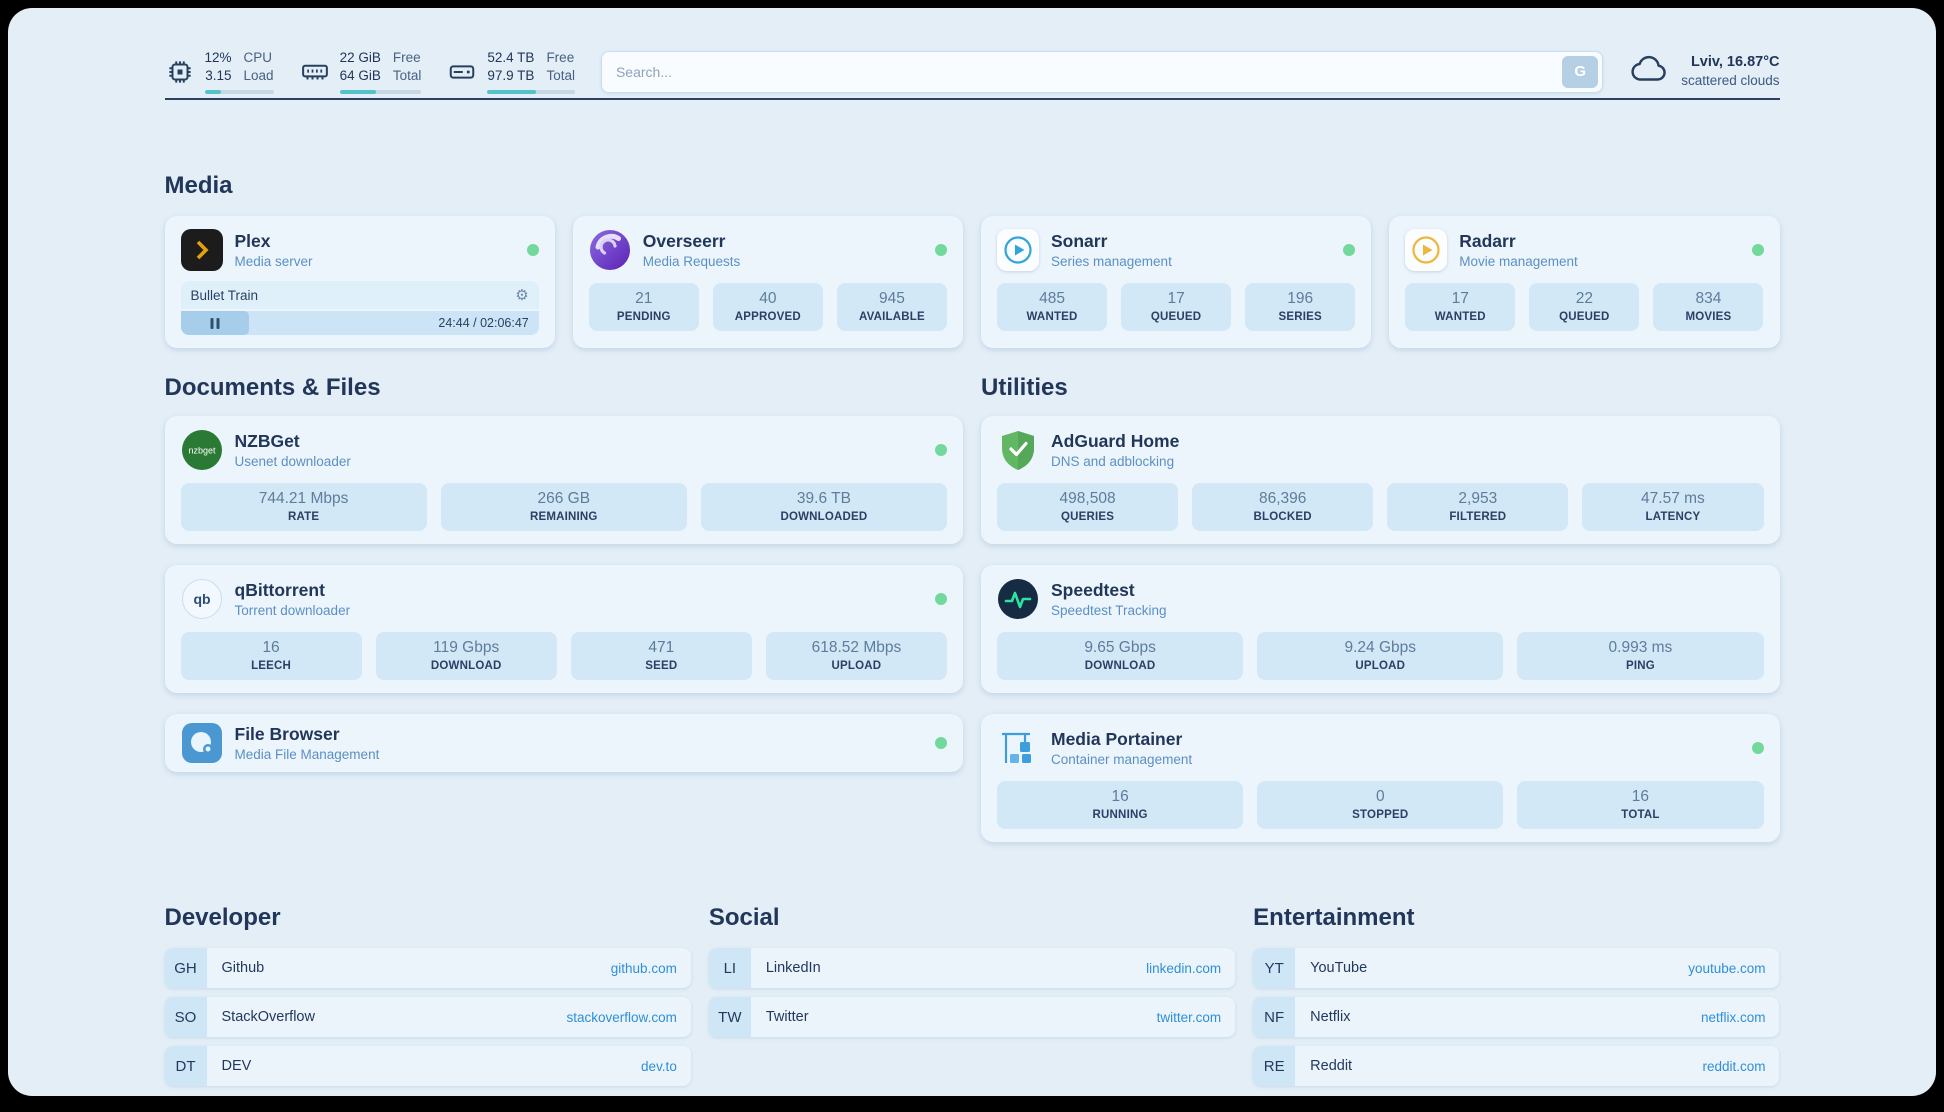 The image size is (1944, 1112). Describe the element at coordinates (1733, 1017) in the screenshot. I see `bookmark-link: netflix.com` at that location.